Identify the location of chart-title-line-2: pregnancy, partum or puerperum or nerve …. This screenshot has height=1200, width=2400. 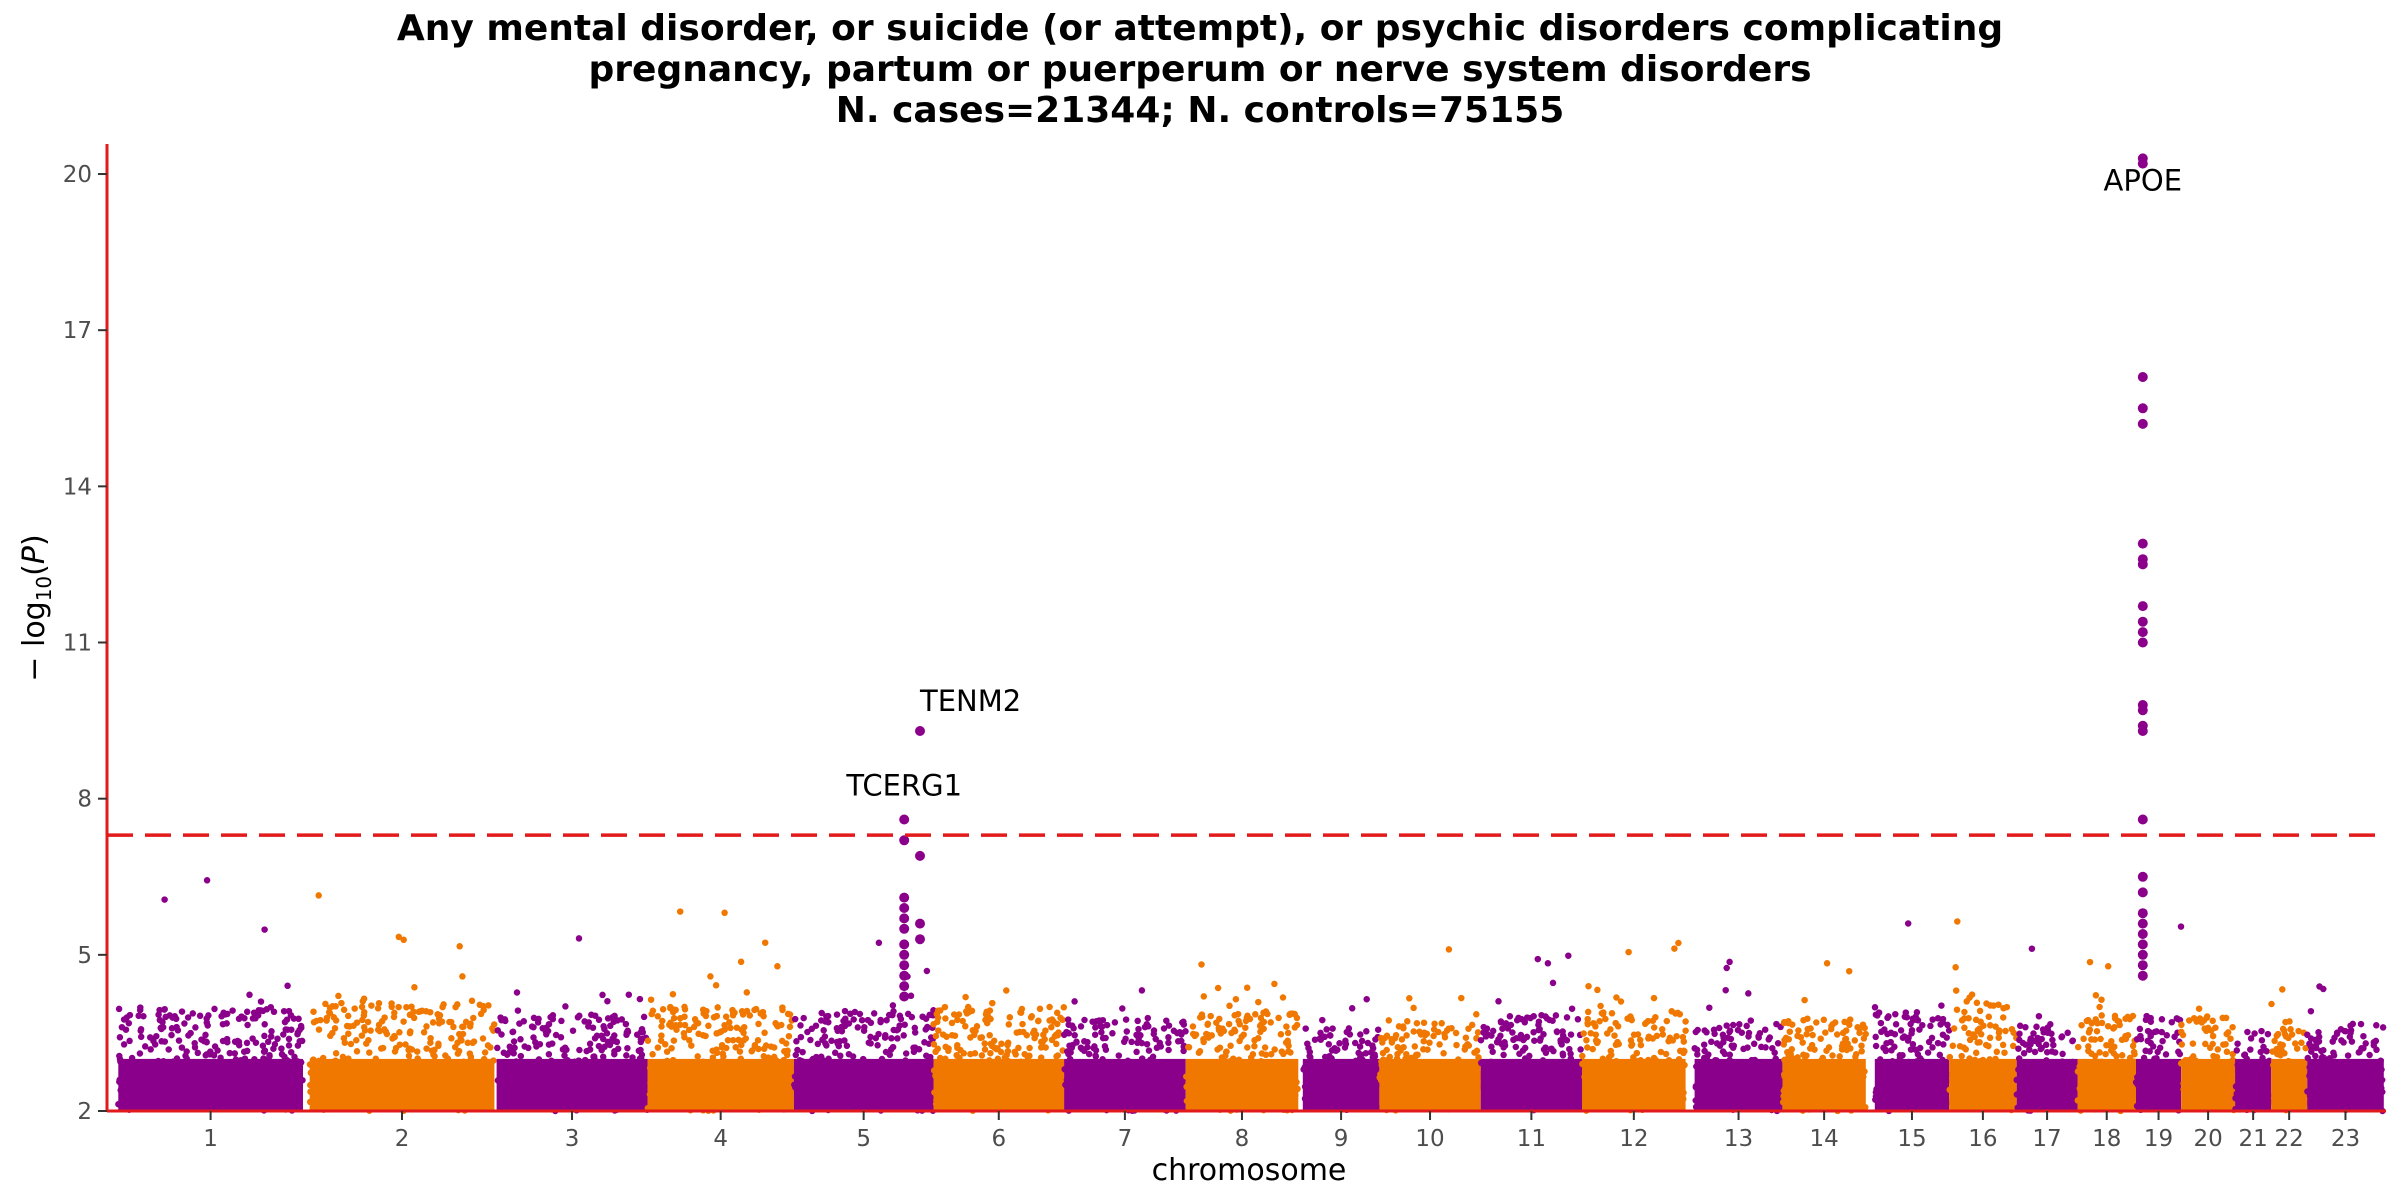
(1200, 69).